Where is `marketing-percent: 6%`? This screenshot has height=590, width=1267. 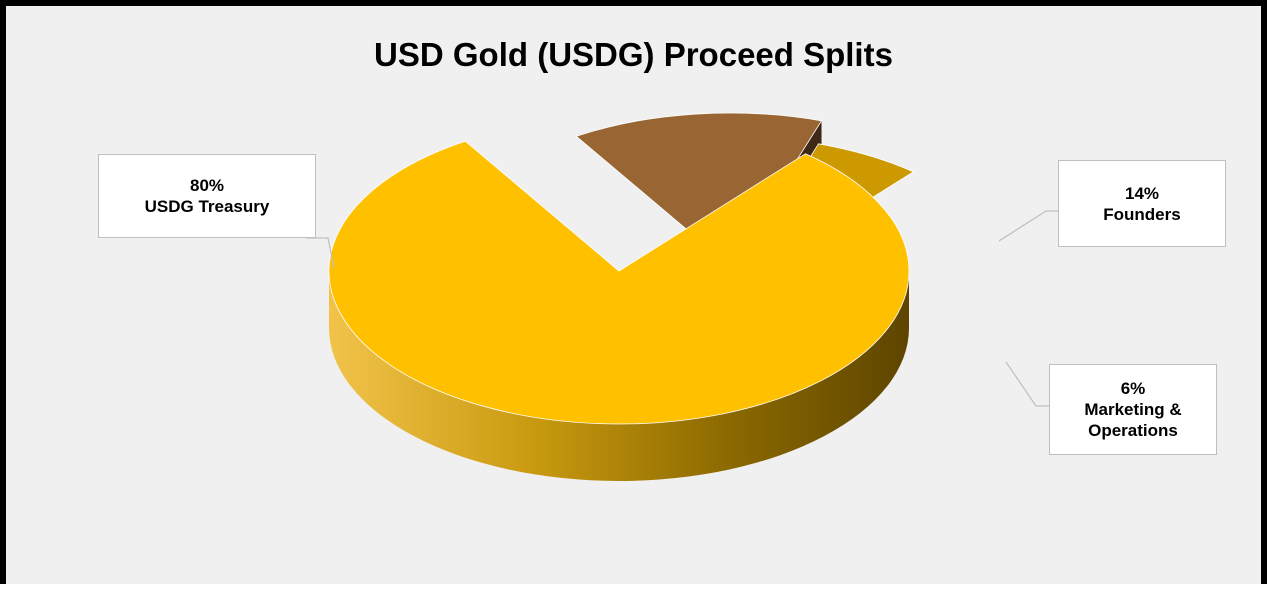 marketing-percent: 6% is located at coordinates (1133, 388).